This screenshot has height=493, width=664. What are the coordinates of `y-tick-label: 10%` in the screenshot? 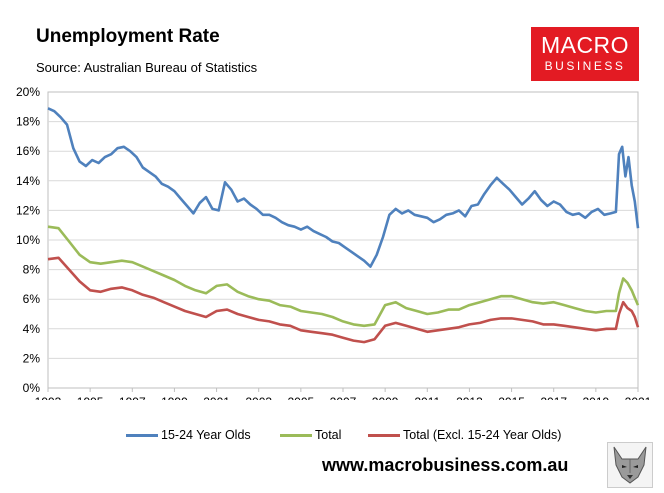 It's located at (28, 240).